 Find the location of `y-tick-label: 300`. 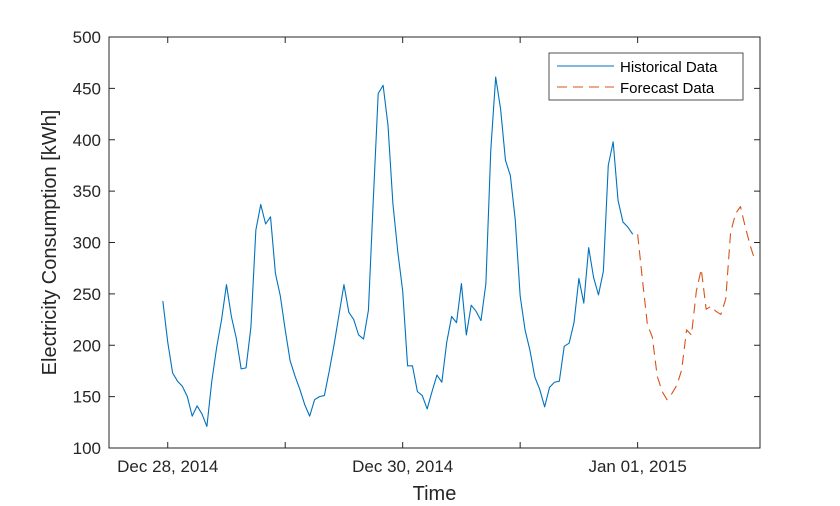

y-tick-label: 300 is located at coordinates (87, 243).